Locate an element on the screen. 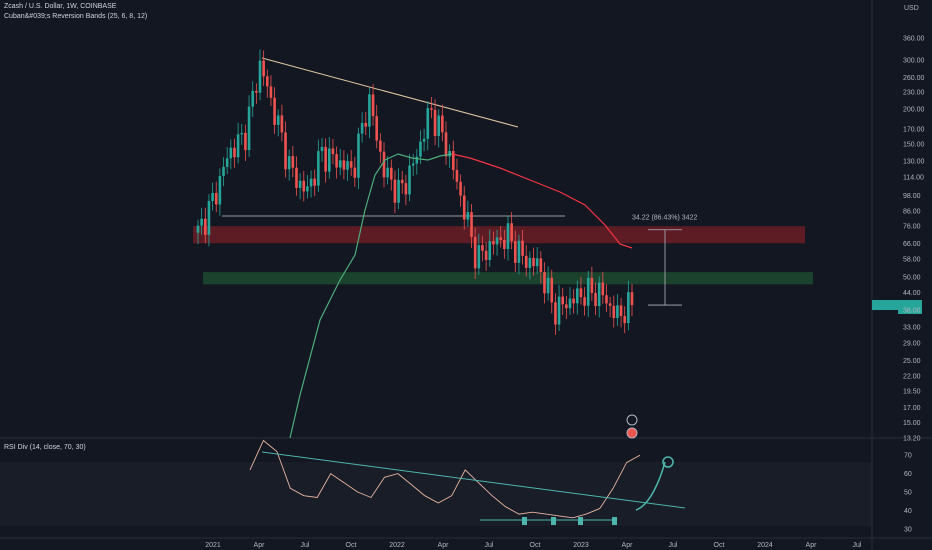 The height and width of the screenshot is (550, 932). support-zone is located at coordinates (508, 278).